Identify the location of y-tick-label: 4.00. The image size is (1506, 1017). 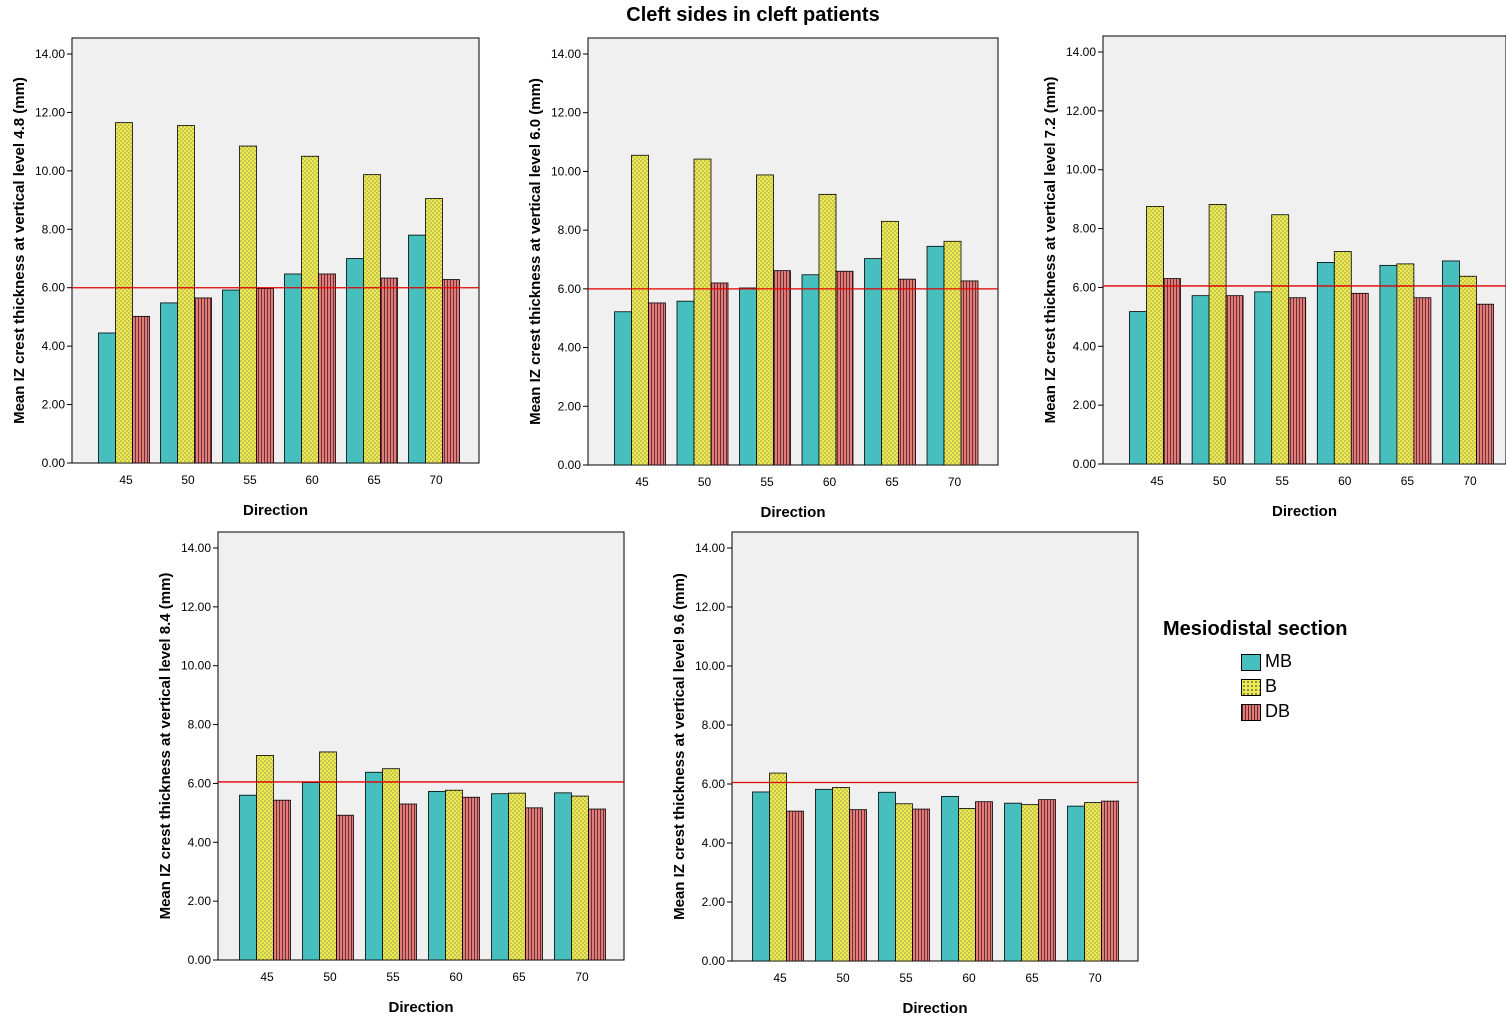
(200, 842).